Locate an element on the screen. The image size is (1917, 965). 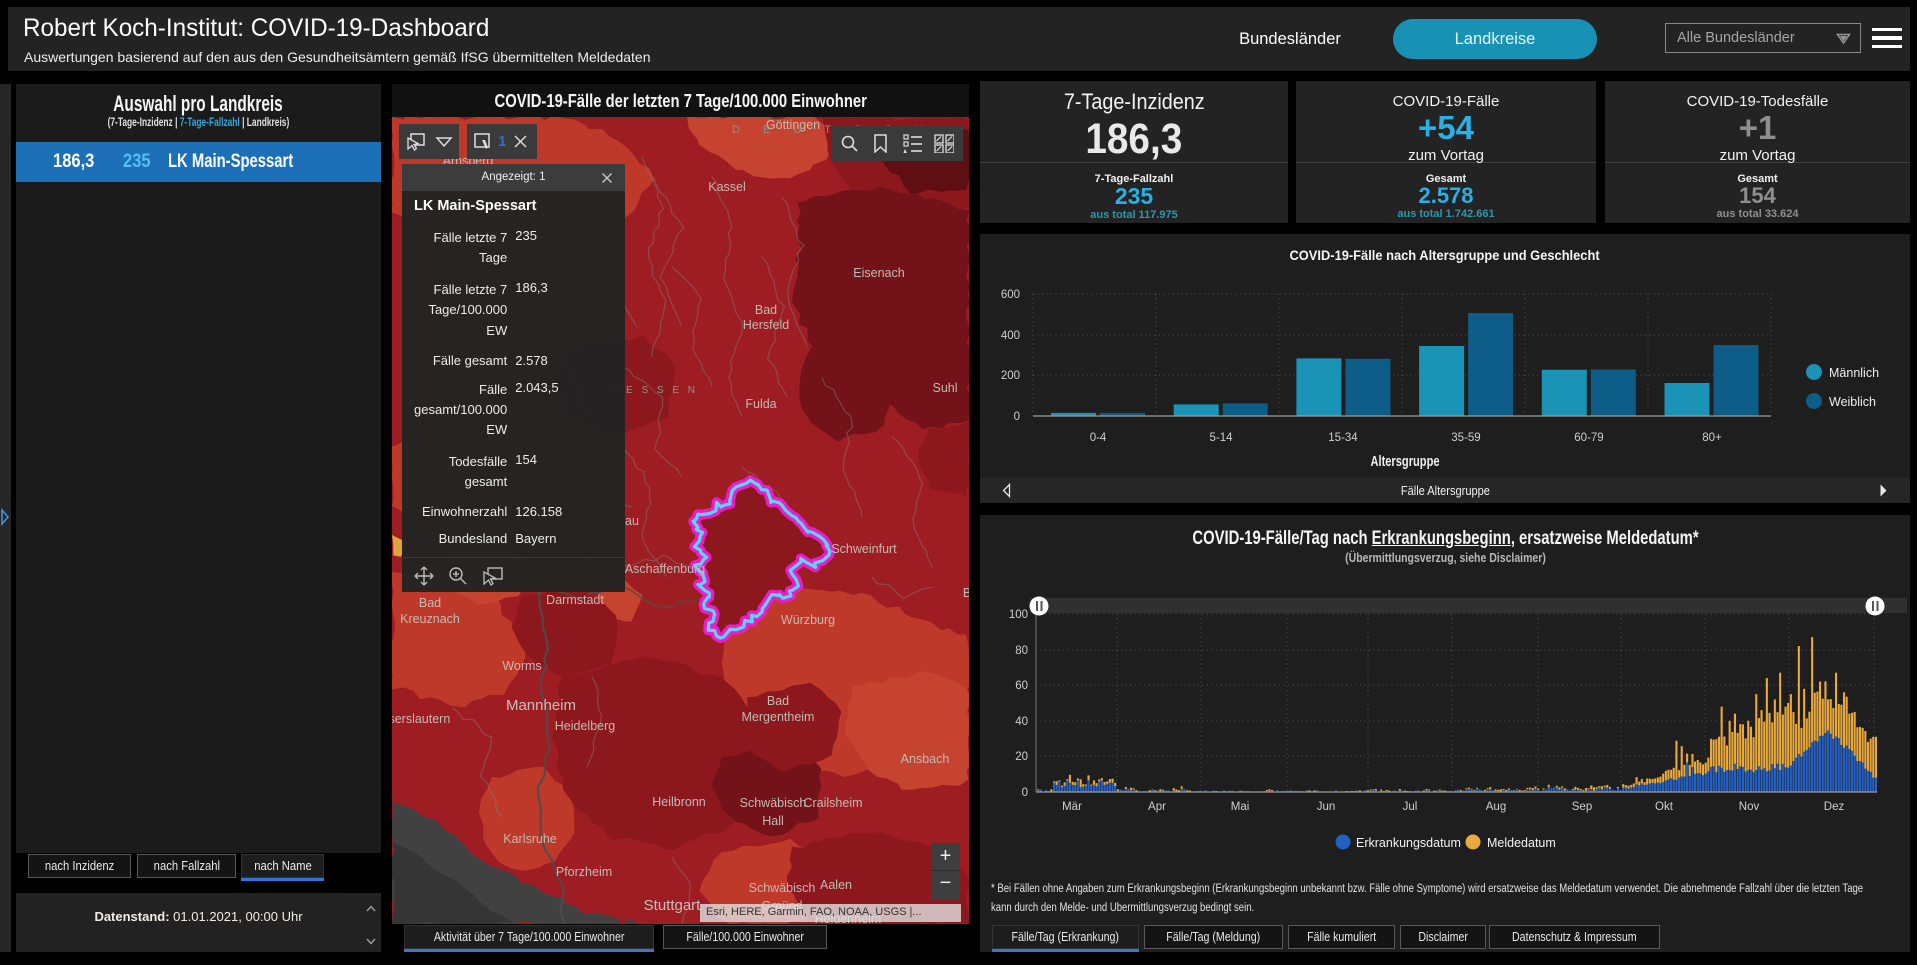
svg-text: Hersfeld is located at coordinates (766, 325).